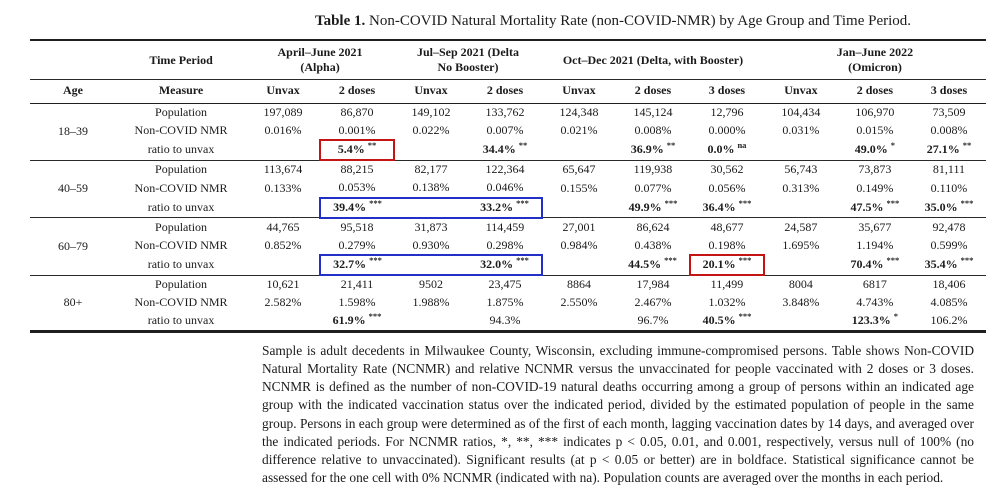  Describe the element at coordinates (727, 187) in the screenshot. I see `nmr-cell: 0.056%` at that location.